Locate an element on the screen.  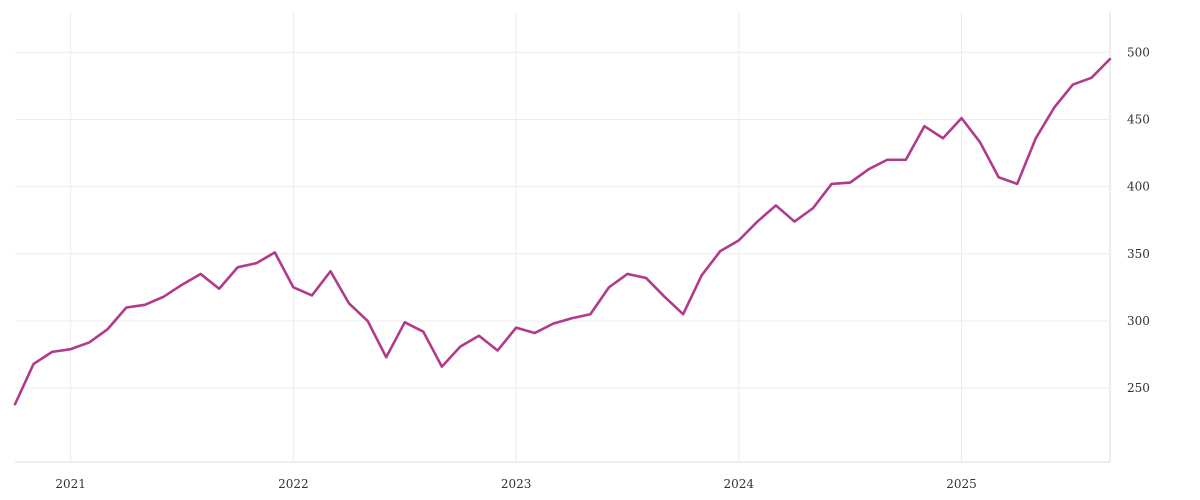
x-tick-label-2022: 2022 is located at coordinates (293, 484).